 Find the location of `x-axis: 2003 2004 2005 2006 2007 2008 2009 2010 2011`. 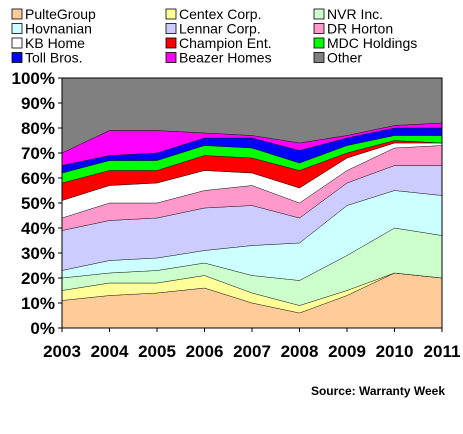

x-axis: 2003 2004 2005 2006 2007 2008 2009 2010 2011 is located at coordinates (252, 344).